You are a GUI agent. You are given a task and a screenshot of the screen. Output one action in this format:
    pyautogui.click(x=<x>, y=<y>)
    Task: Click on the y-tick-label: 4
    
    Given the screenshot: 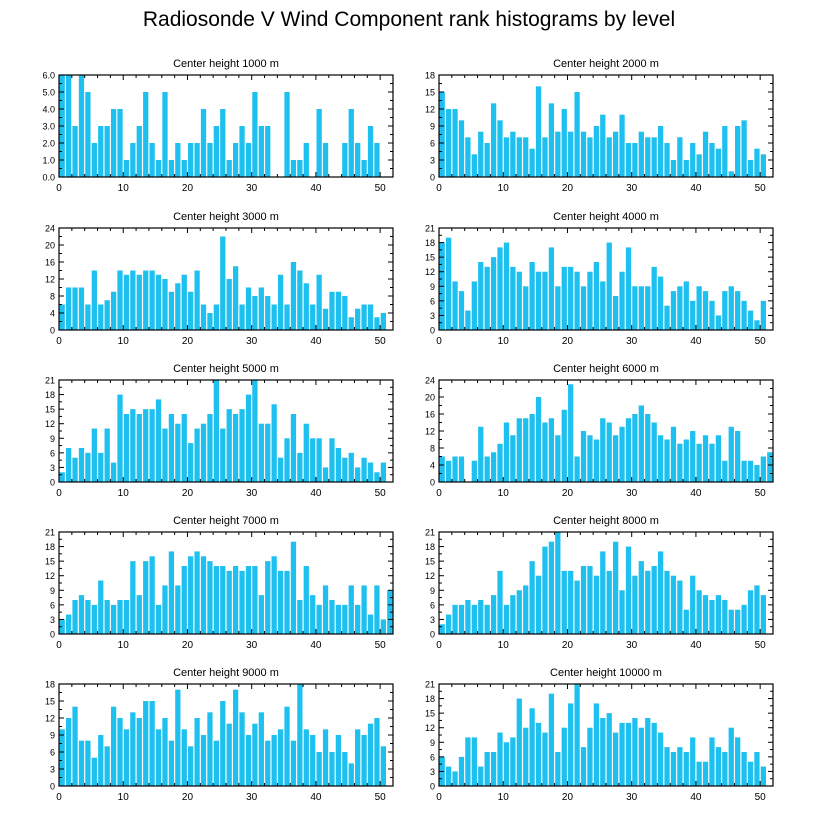 What is the action you would take?
    pyautogui.click(x=52, y=314)
    